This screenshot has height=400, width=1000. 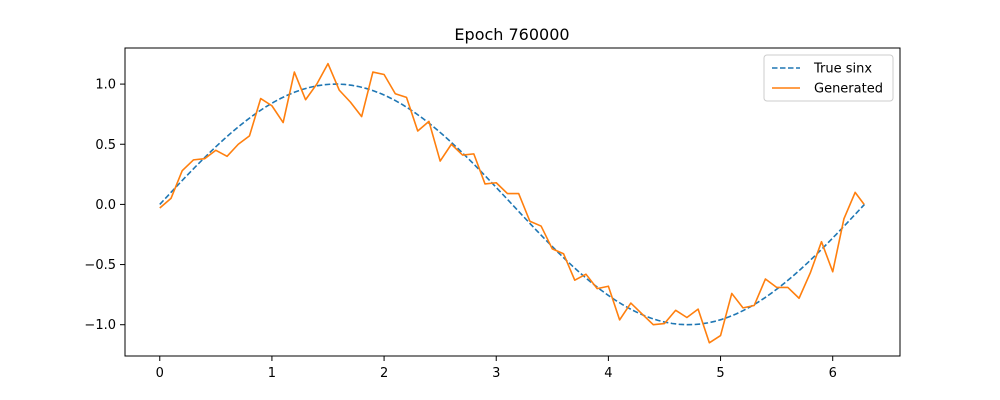 I want to click on legend: True sinx Generated, so click(x=828, y=78).